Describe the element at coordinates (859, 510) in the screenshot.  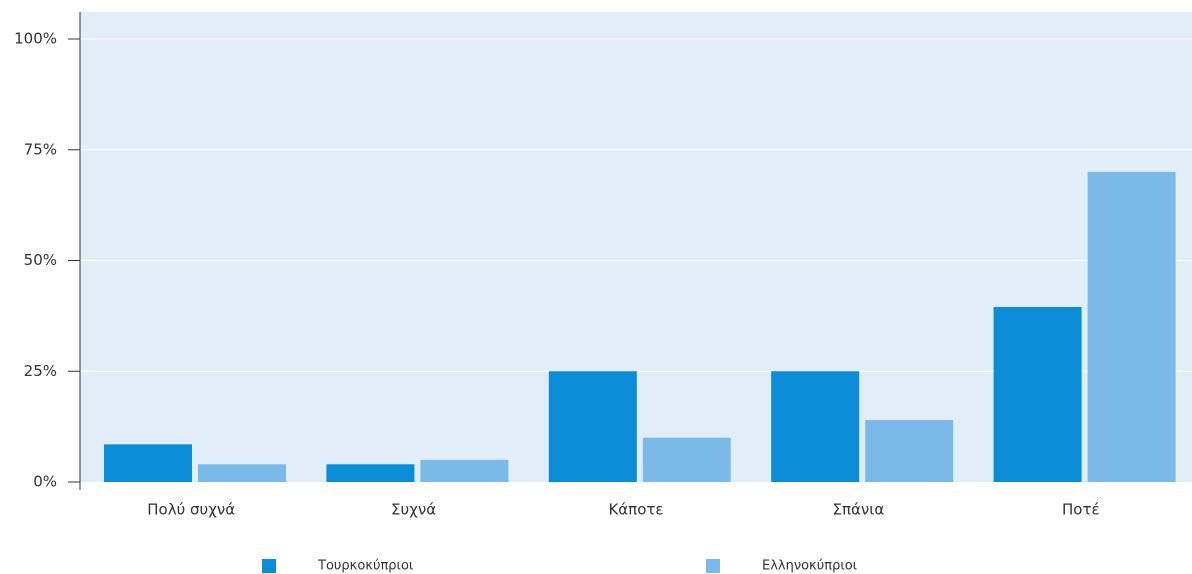
I see `x-tick-label: Σπάνια` at that location.